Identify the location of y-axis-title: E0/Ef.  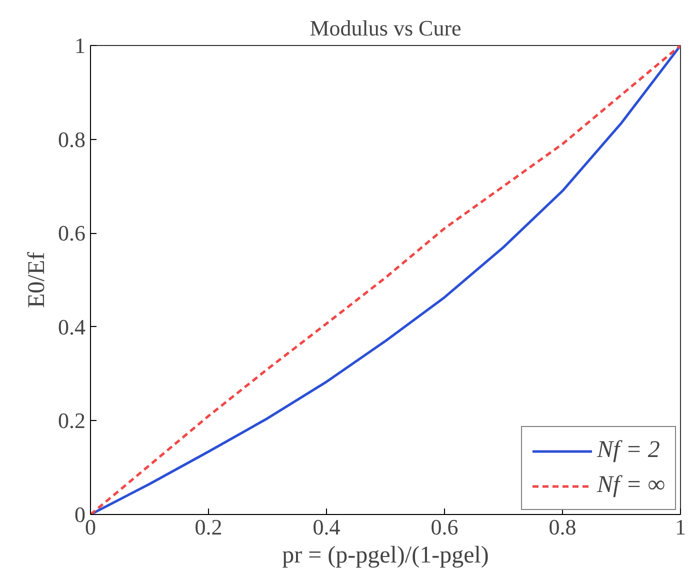
(37, 280).